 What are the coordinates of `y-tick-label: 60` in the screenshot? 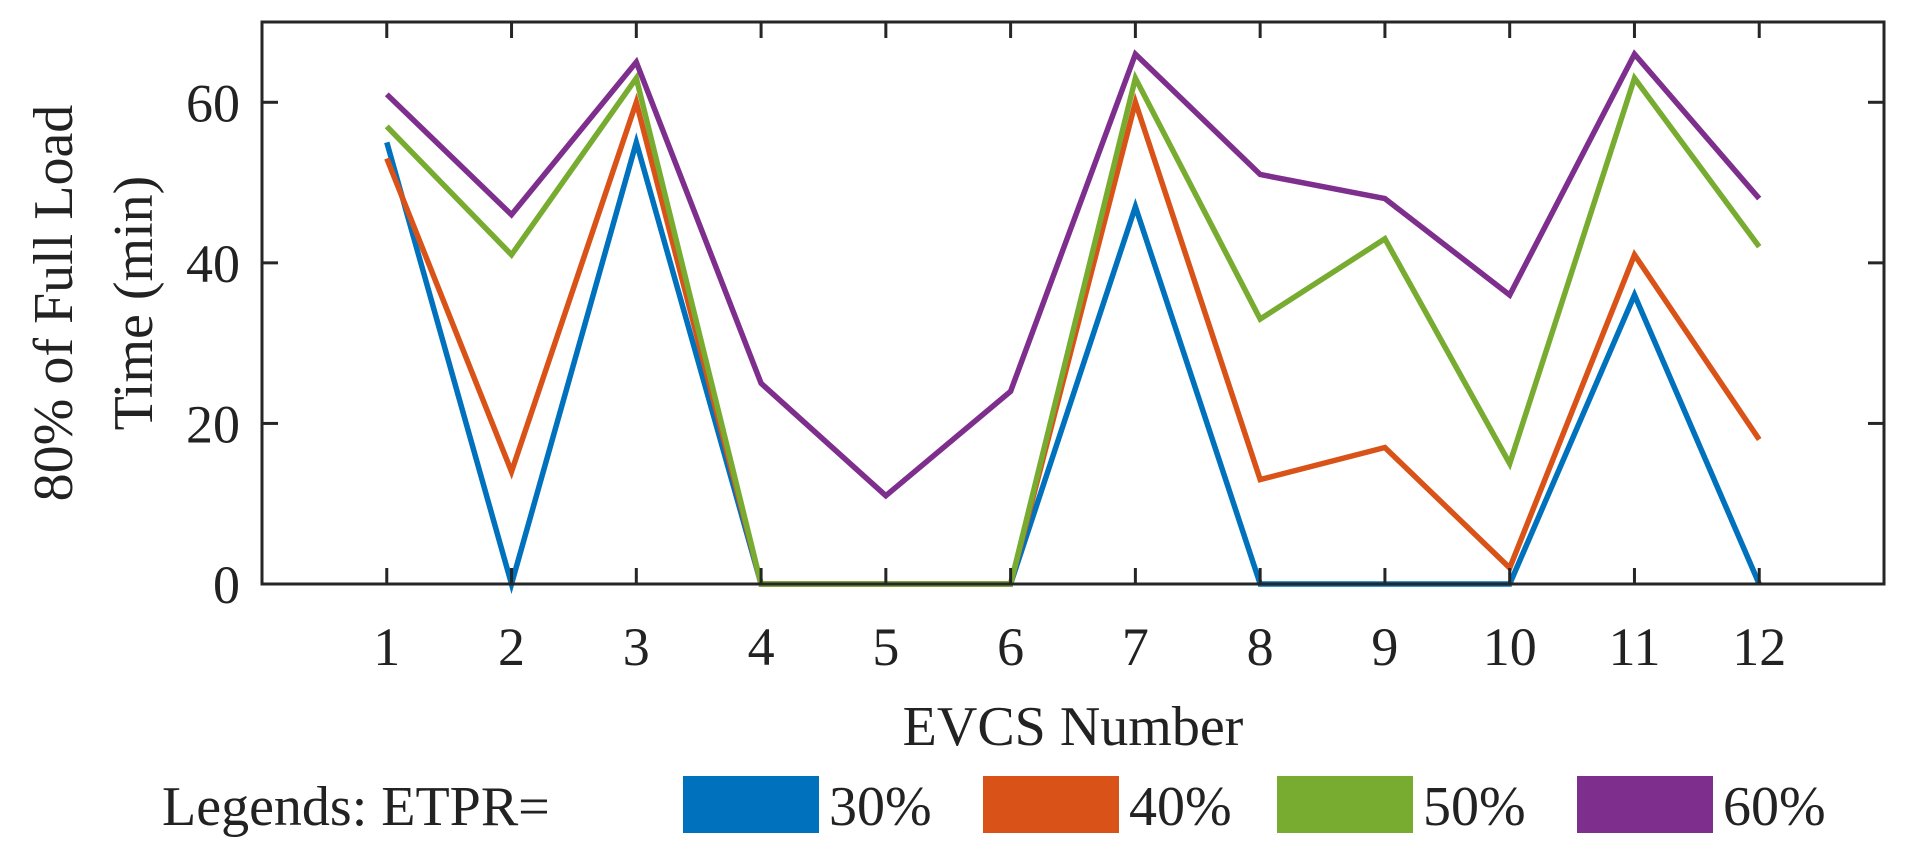 It's located at (213, 103).